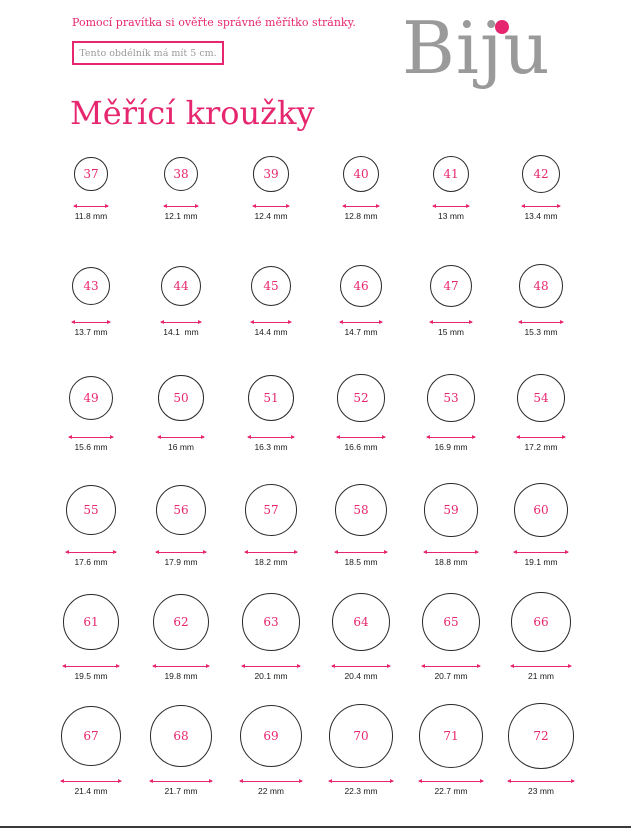 The height and width of the screenshot is (828, 631). Describe the element at coordinates (192, 113) in the screenshot. I see `page-title: Měřící kroužky` at that location.